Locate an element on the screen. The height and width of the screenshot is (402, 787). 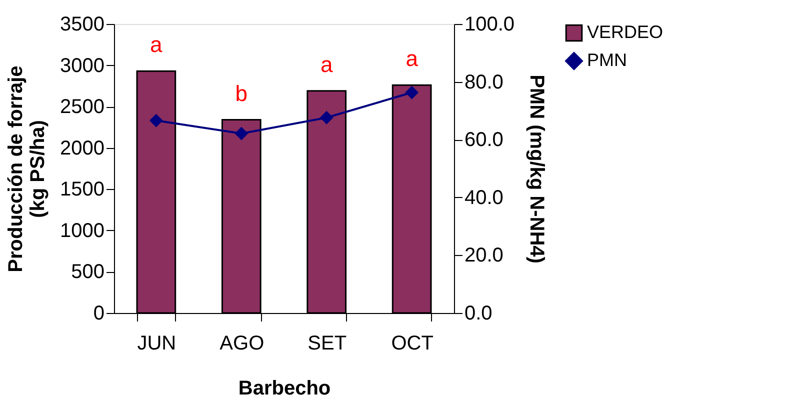
x-tick-label: SET is located at coordinates (327, 343).